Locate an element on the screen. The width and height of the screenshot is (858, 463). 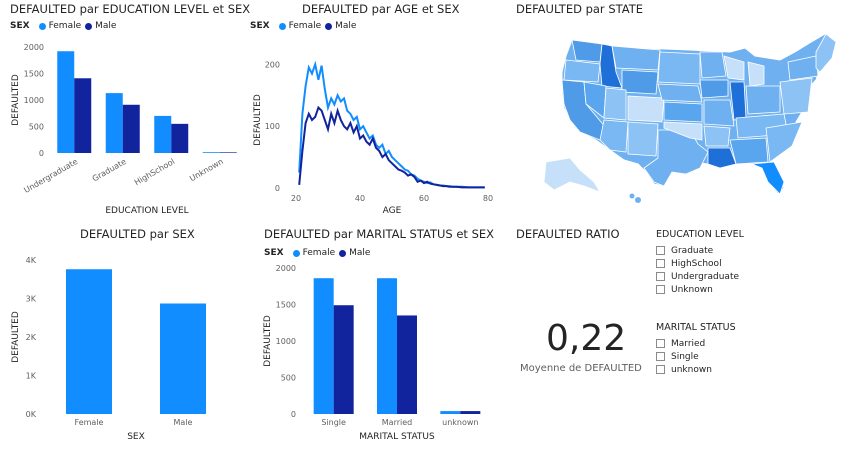
state-new-england is located at coordinates (826, 53).